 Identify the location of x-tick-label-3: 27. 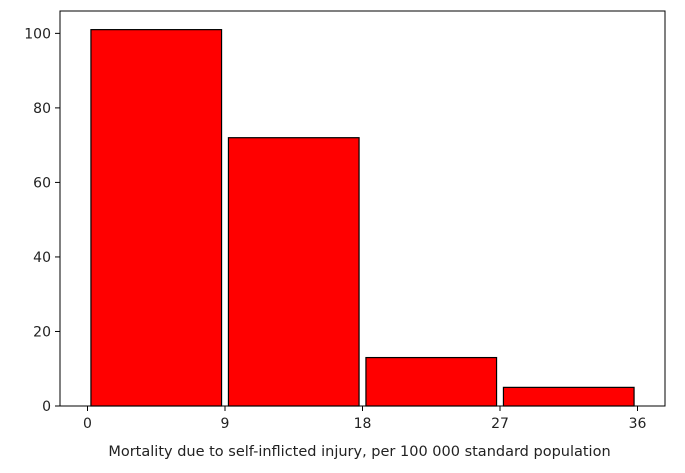
(500, 424).